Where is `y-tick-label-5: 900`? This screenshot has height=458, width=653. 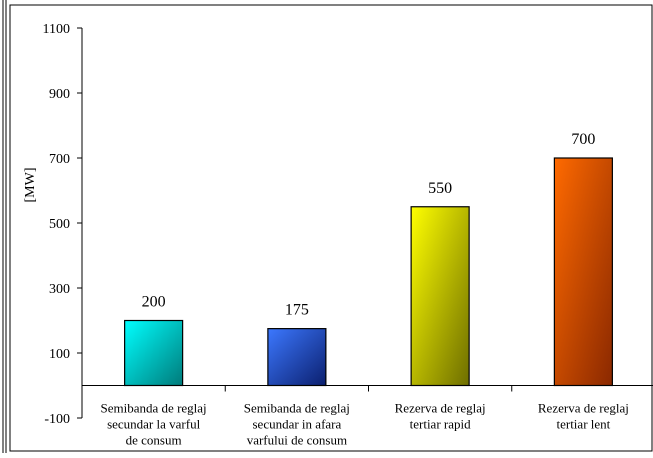 y-tick-label-5: 900 is located at coordinates (59, 94).